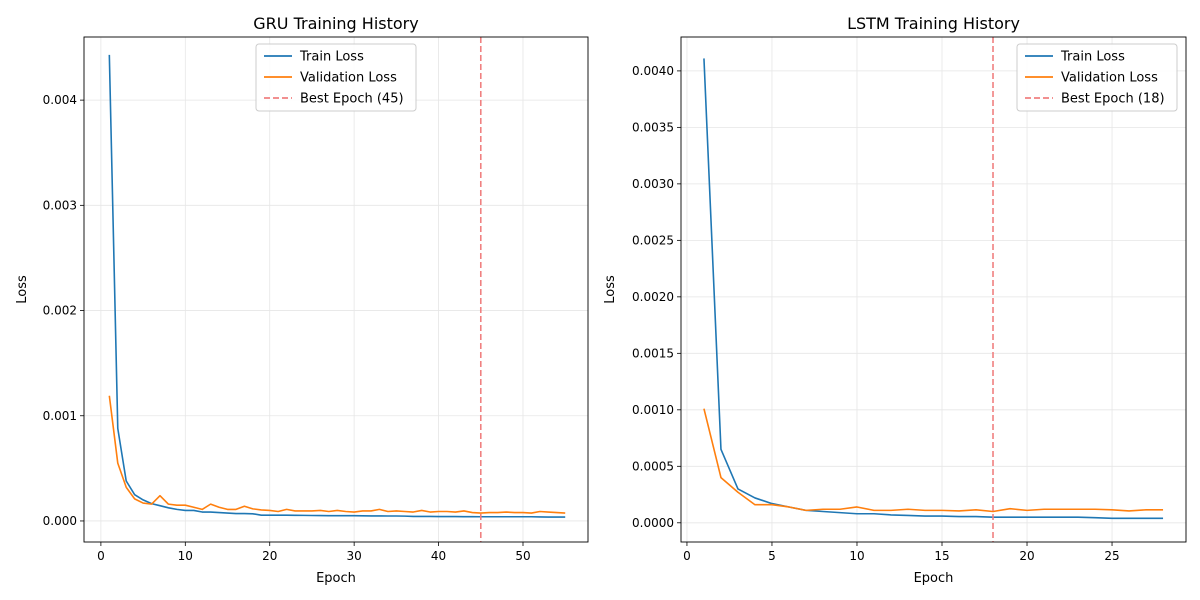 The height and width of the screenshot is (600, 1200). Describe the element at coordinates (653, 410) in the screenshot. I see `lstm-y-tick-label: 0.0010` at that location.